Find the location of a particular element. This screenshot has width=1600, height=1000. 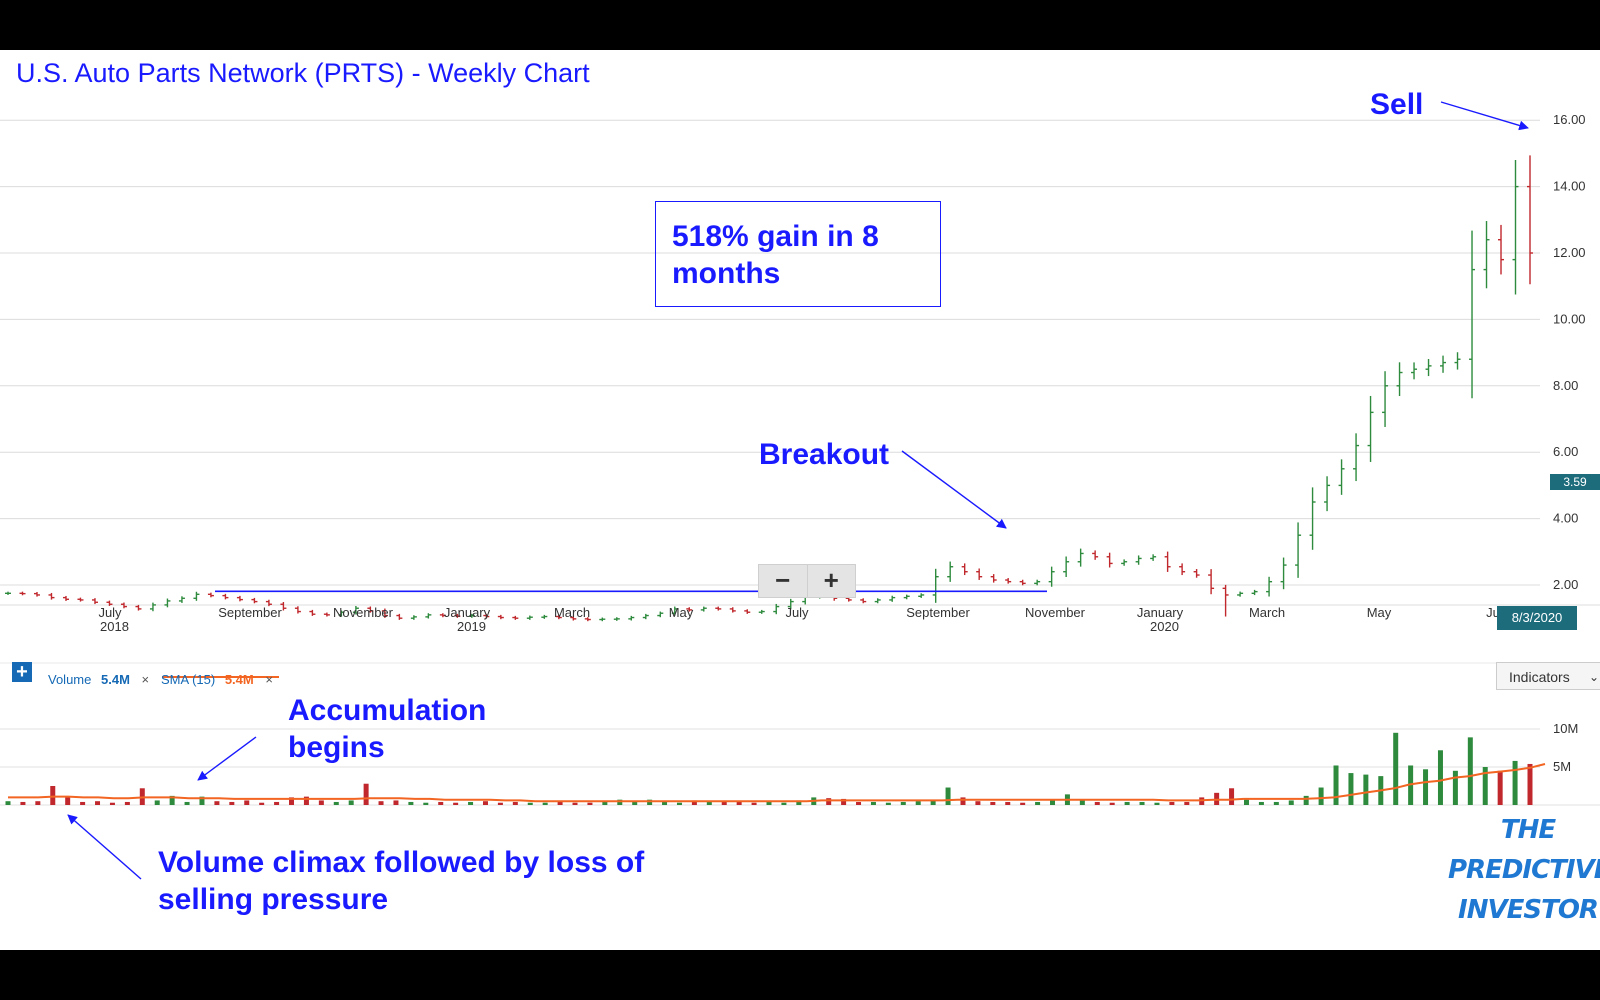

sma-line is located at coordinates (777, 783).